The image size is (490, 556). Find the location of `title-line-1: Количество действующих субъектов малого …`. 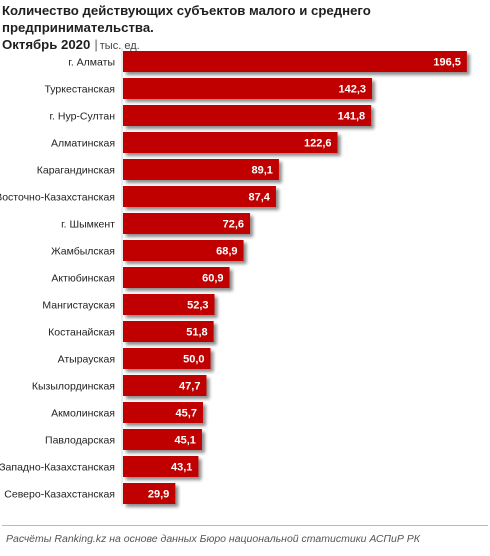

title-line-1: Количество действующих субъектов малого … is located at coordinates (186, 19).